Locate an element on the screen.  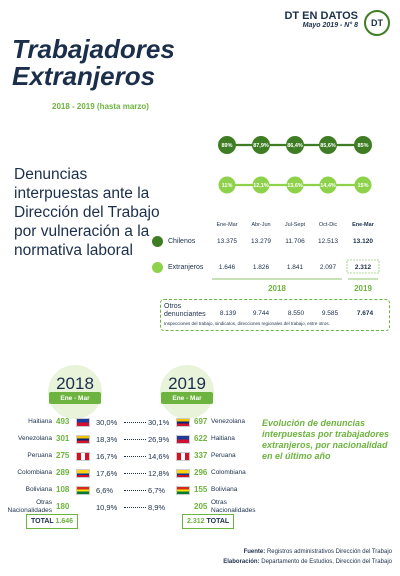
value-label: 1.646 is located at coordinates (227, 267).